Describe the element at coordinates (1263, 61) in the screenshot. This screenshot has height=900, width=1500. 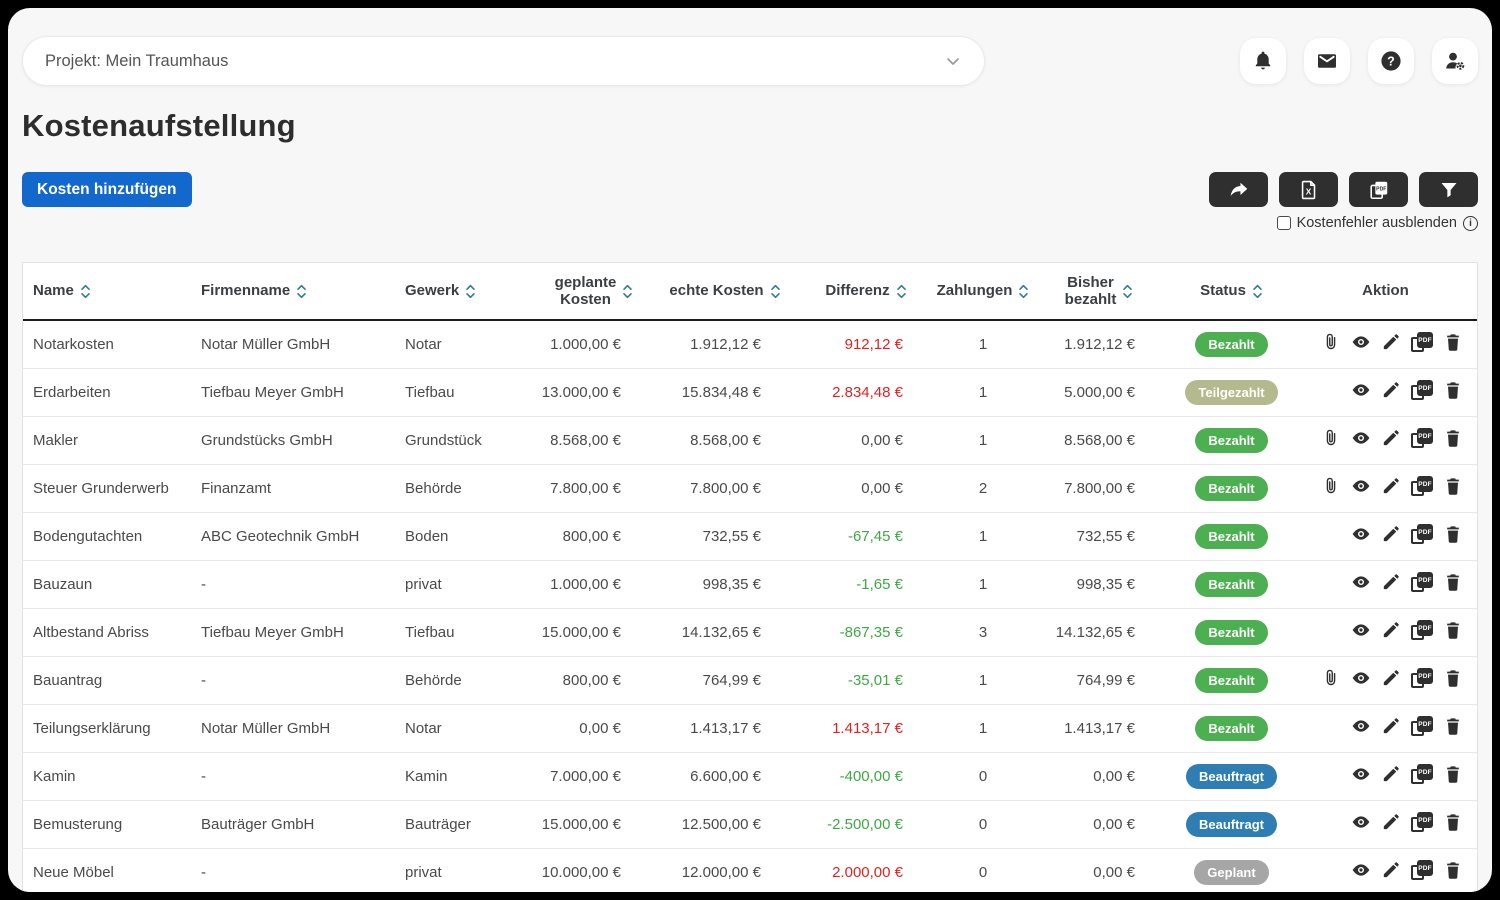
I see `notifications-button` at that location.